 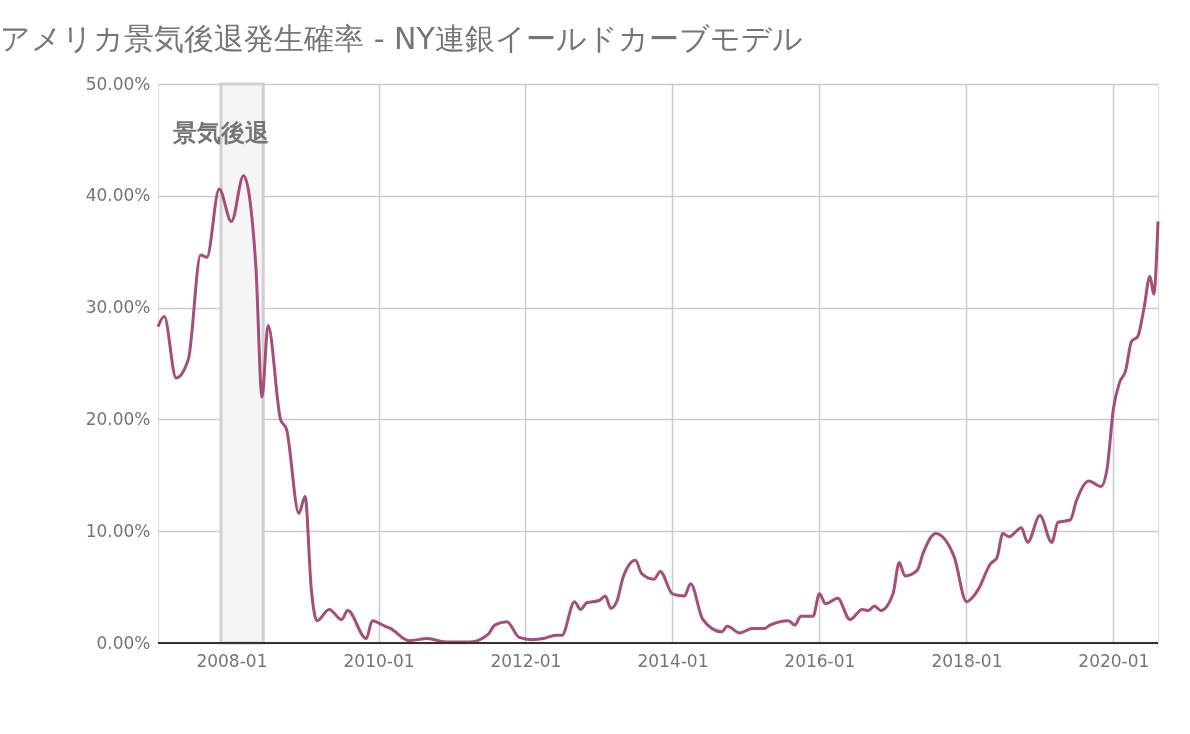 I want to click on y-tick-label: 0.00%, so click(x=123, y=642).